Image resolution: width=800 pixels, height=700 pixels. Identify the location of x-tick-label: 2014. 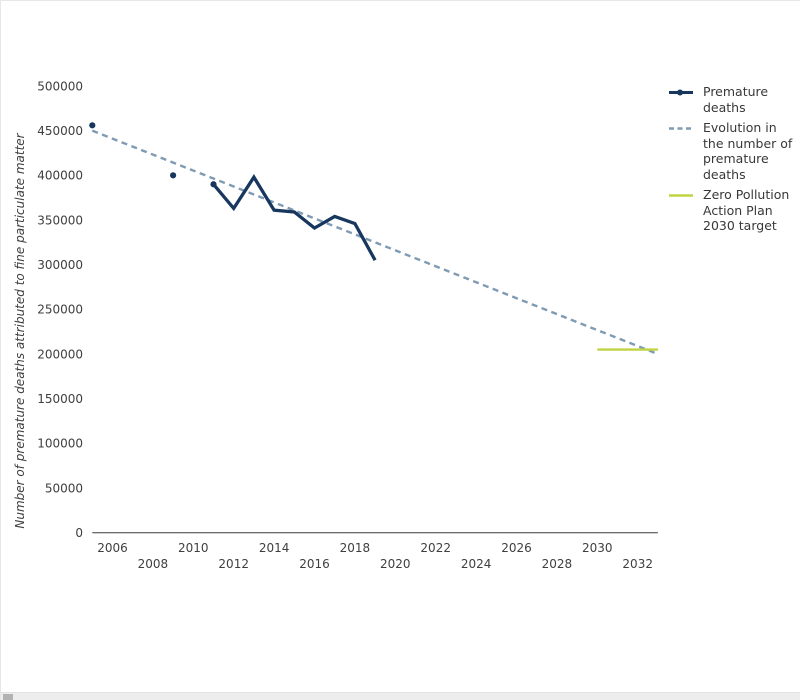
(274, 548).